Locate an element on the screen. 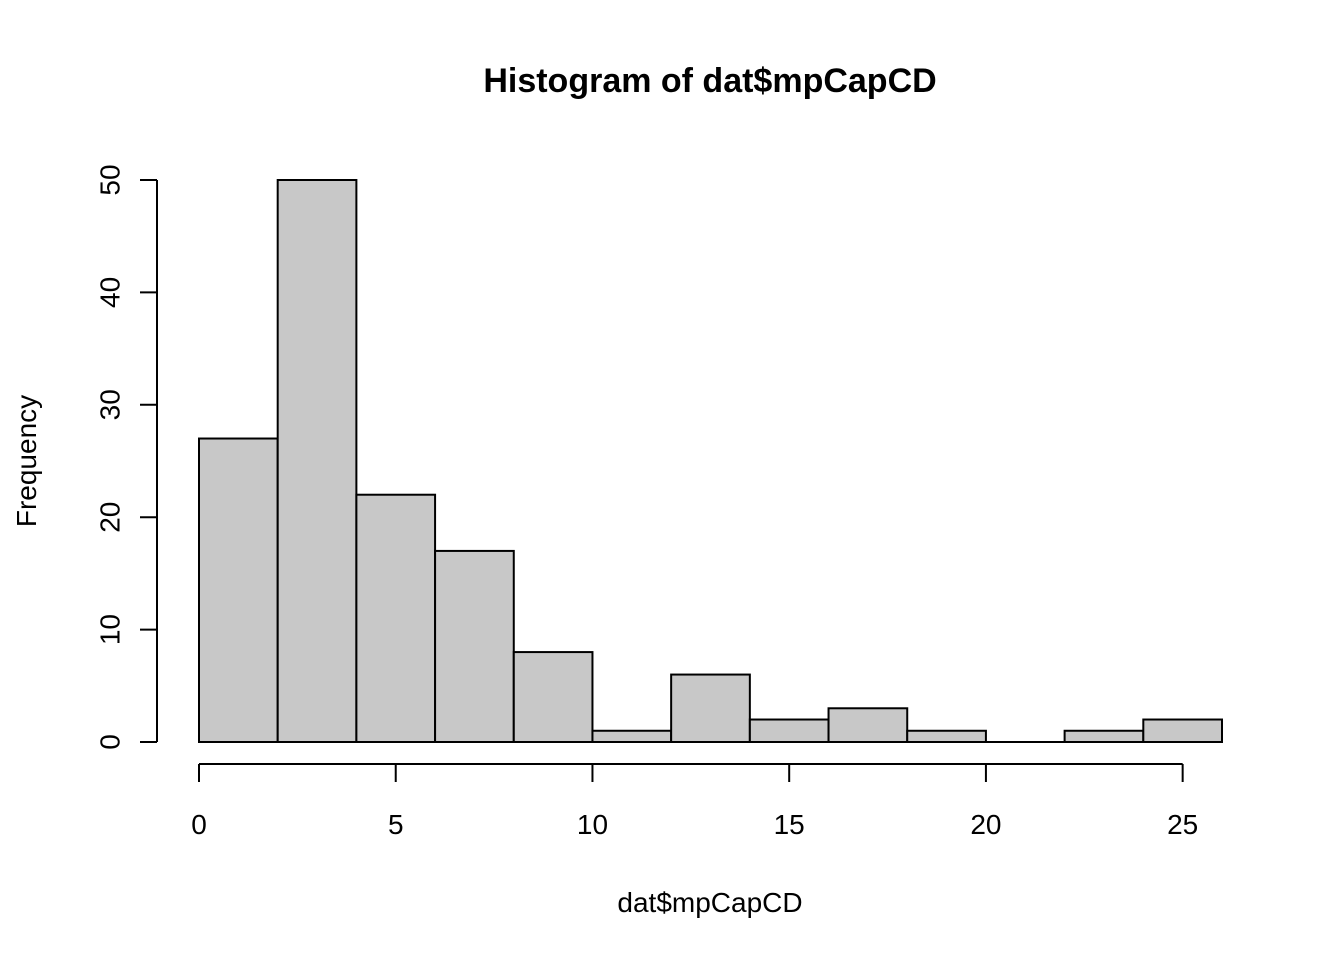 The width and height of the screenshot is (1344, 960). x-tick-label: 25 is located at coordinates (1182, 824).